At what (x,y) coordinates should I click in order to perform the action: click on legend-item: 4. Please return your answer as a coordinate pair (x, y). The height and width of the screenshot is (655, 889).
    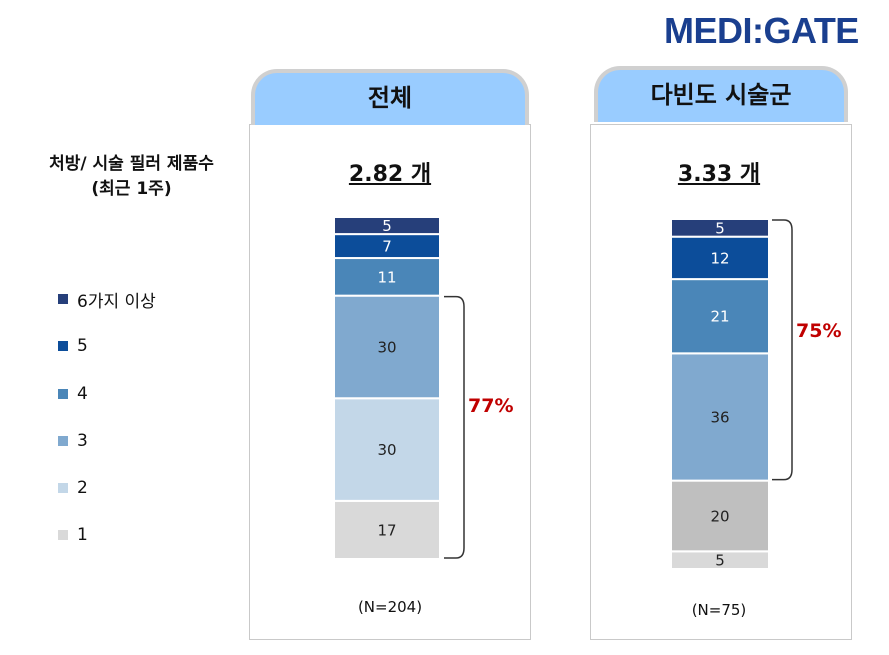
    Looking at the image, I should click on (73, 394).